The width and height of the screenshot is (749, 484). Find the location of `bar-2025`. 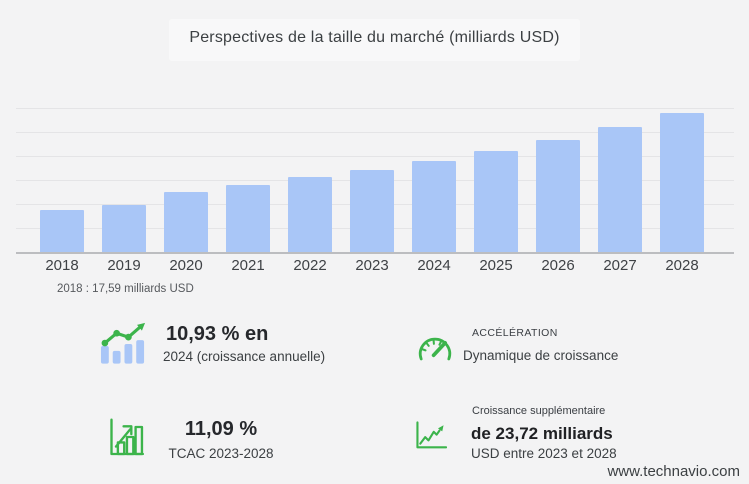

bar-2025 is located at coordinates (496, 201).